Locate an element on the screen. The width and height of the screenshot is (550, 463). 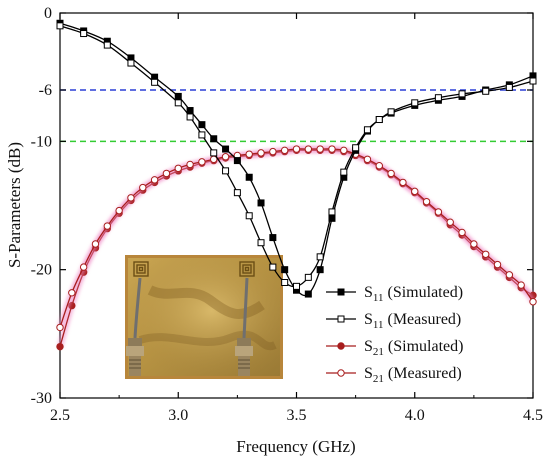
x-tick-label-2: 3.5 is located at coordinates (297, 415).